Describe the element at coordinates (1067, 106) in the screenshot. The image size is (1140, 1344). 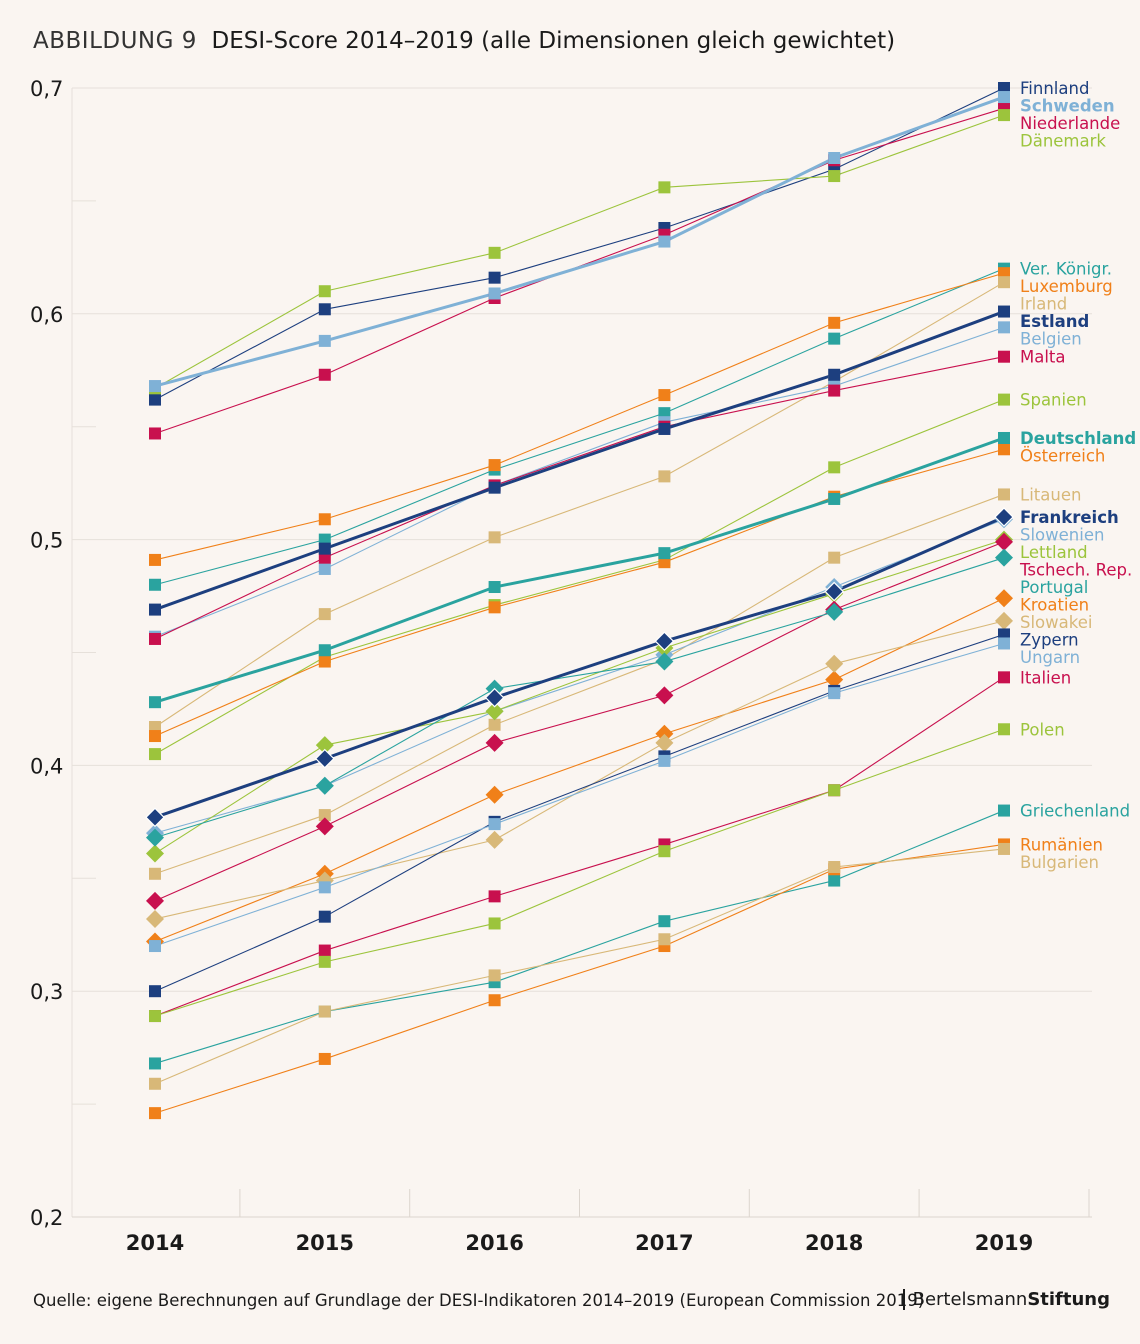
I see `series-label: Schweden` at that location.